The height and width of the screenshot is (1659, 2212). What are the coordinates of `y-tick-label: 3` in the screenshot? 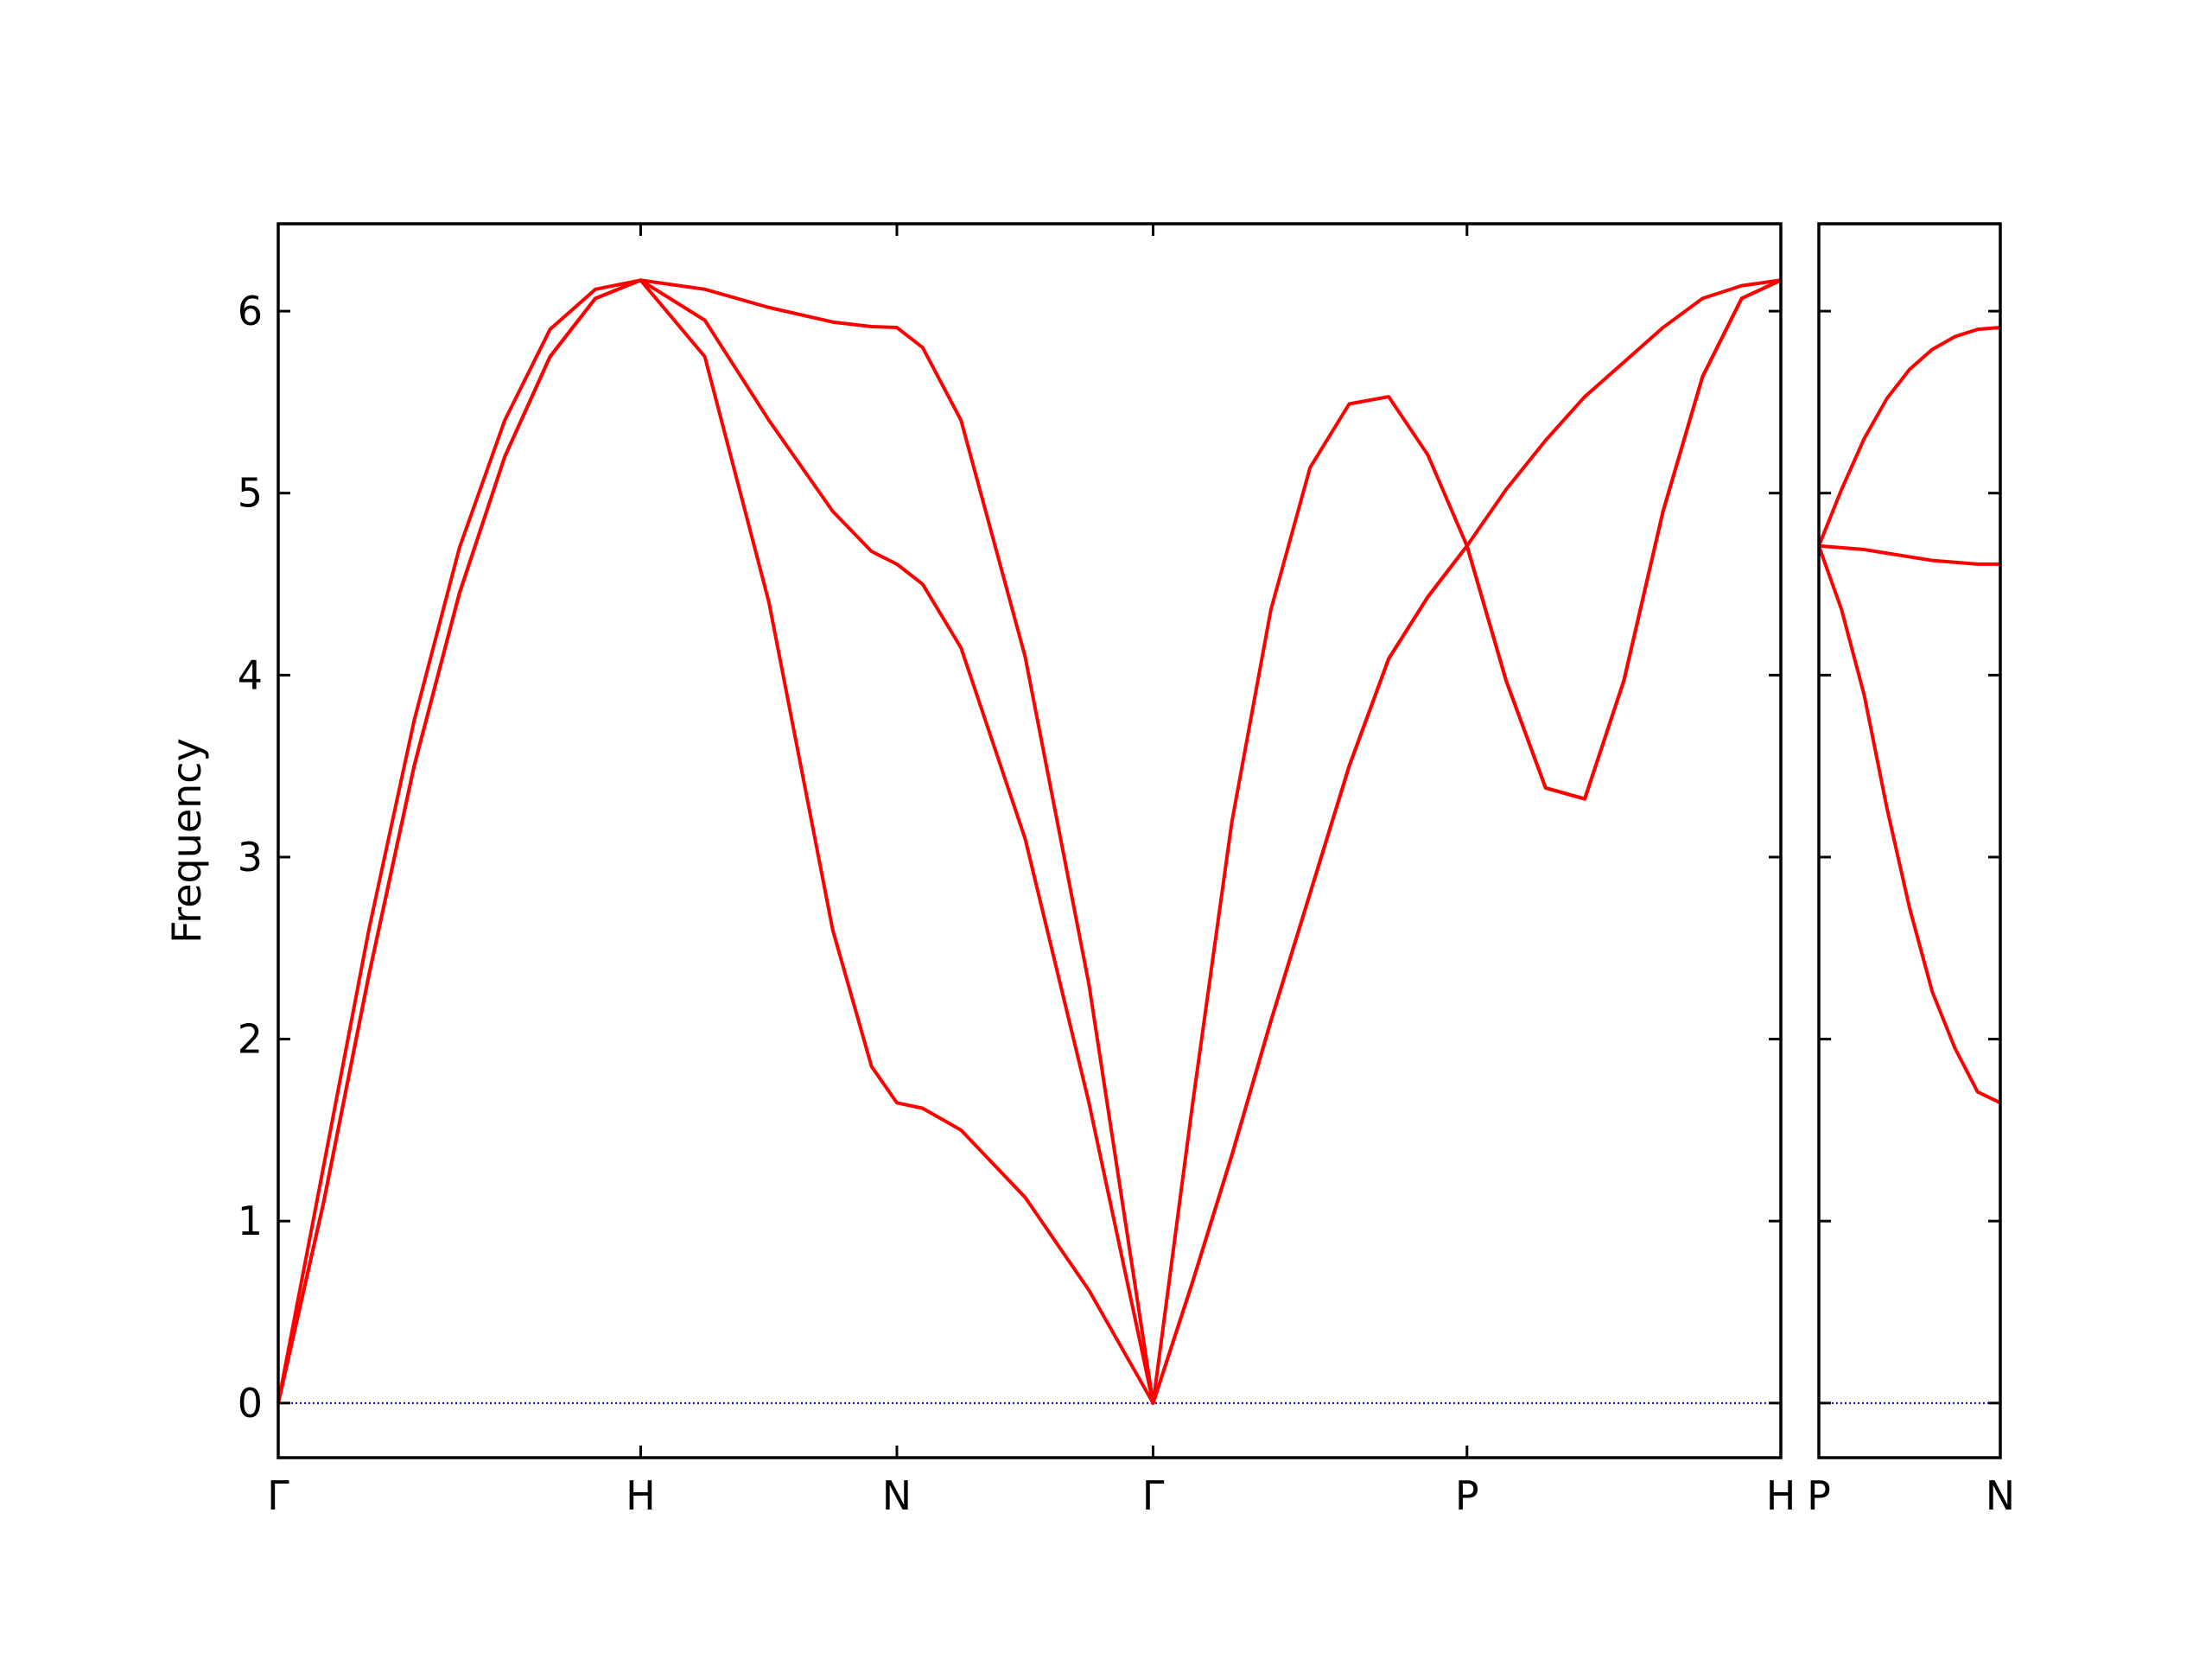 It's located at (250, 857).